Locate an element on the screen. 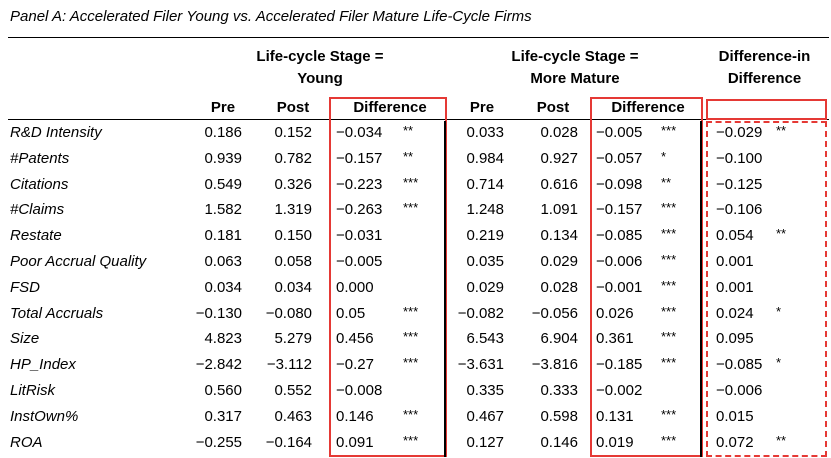 This screenshot has height=458, width=831. mature-difference-cell: −0.001 is located at coordinates (619, 287).